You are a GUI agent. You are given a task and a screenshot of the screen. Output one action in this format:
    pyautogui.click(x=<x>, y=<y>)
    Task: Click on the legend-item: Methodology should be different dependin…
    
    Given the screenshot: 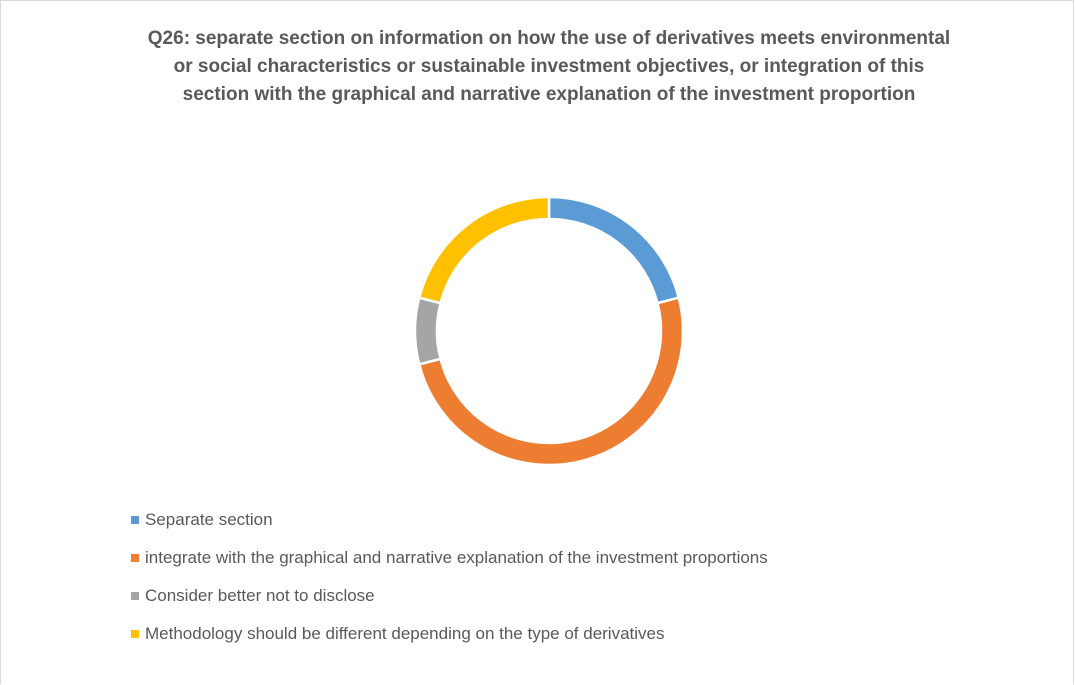 What is the action you would take?
    pyautogui.click(x=398, y=634)
    